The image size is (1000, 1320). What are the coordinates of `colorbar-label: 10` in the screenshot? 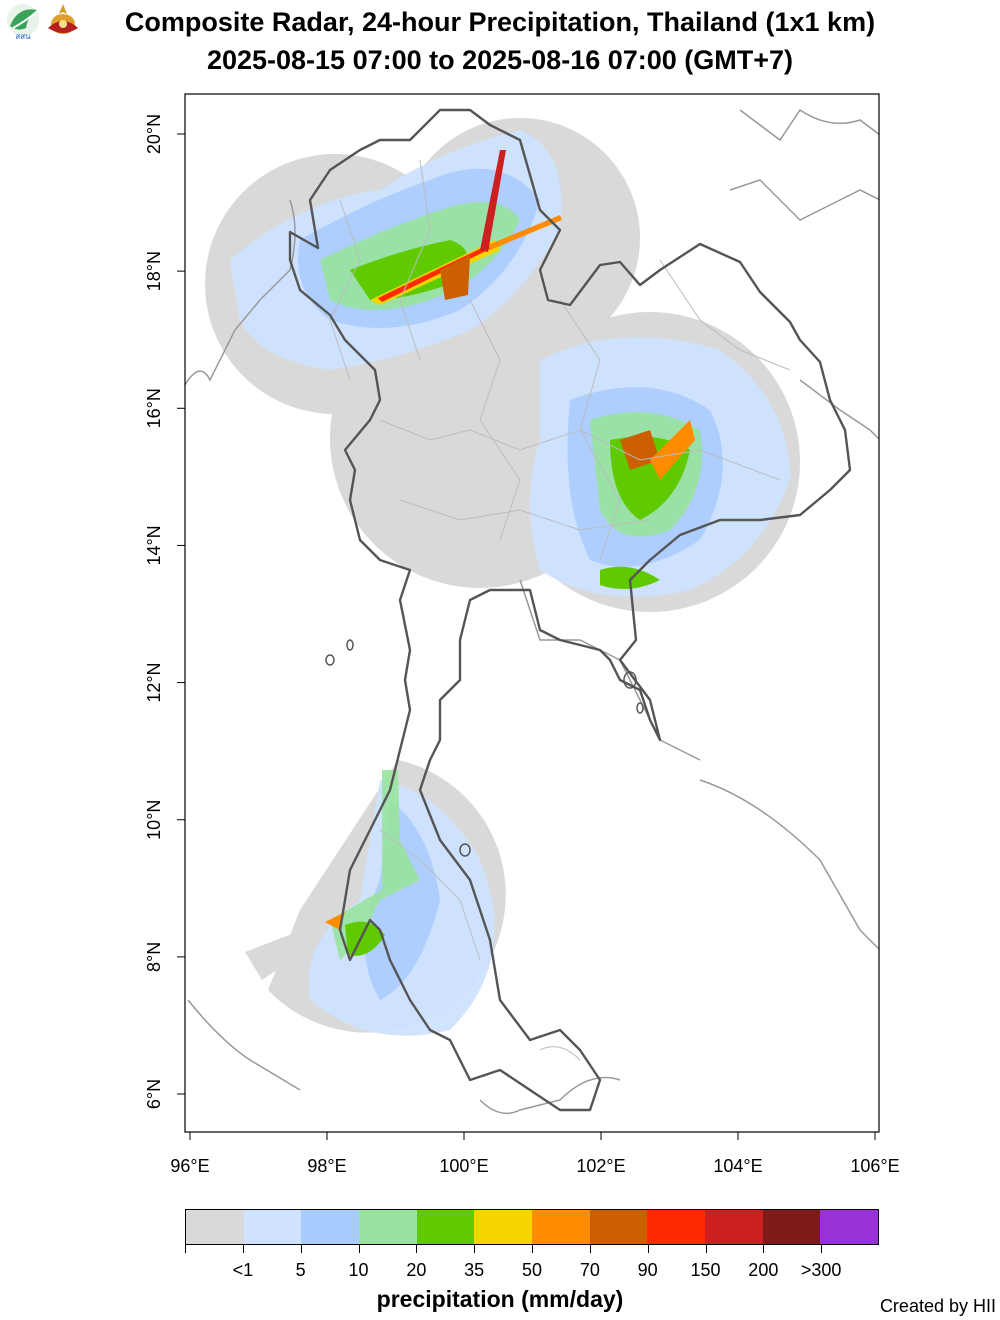 It's located at (358, 1270).